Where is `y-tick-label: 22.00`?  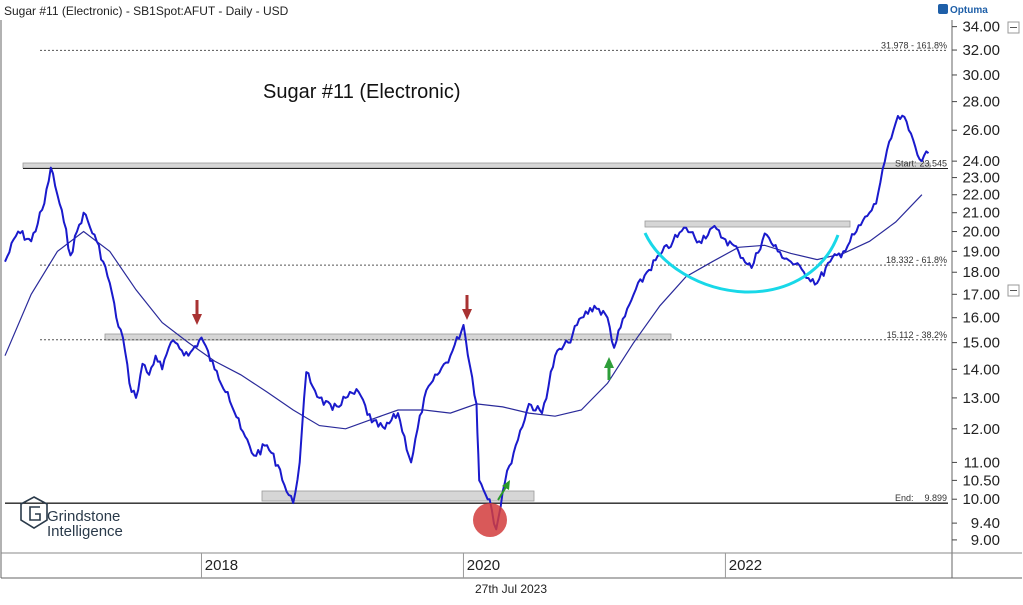 y-tick-label: 22.00 is located at coordinates (981, 195).